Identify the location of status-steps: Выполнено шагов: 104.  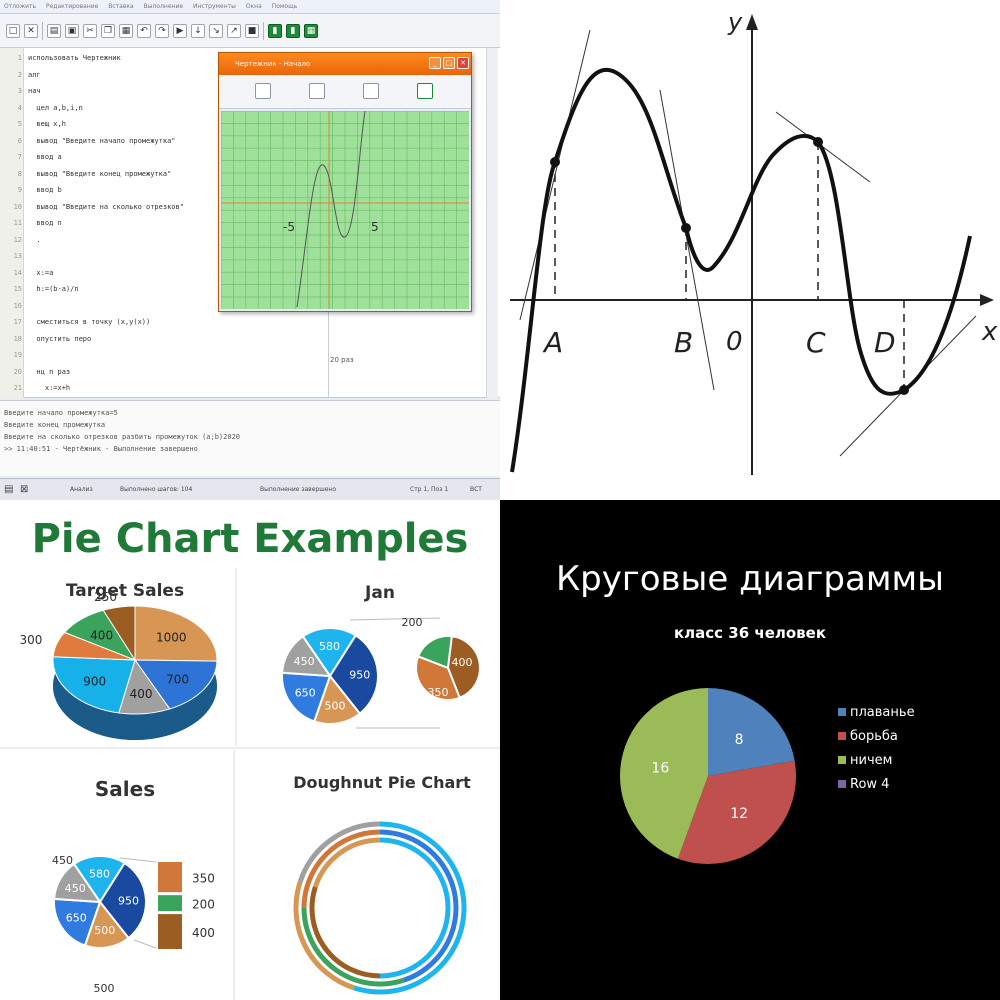
(156, 489).